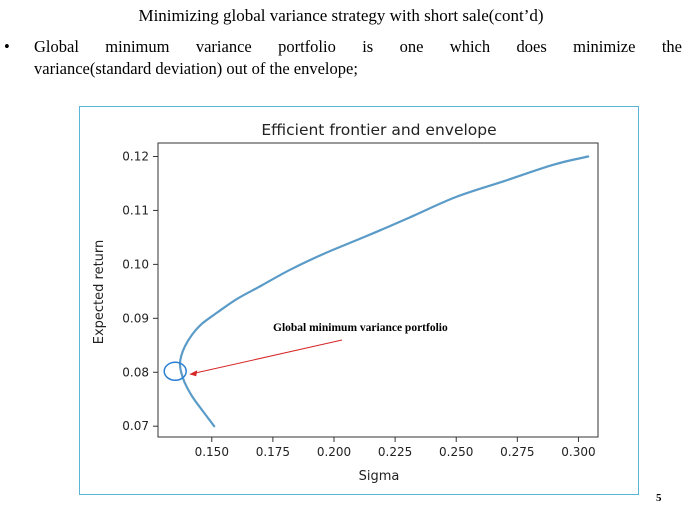  Describe the element at coordinates (135, 426) in the screenshot. I see `y-tick-label: 0.07` at that location.